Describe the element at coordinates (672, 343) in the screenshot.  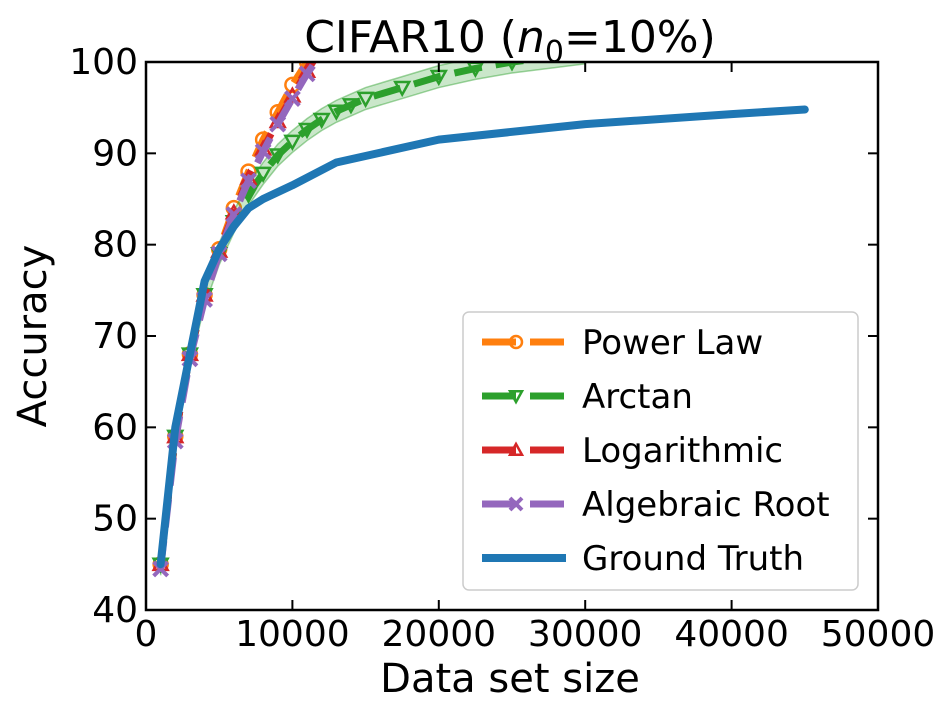
I see `legend-label-power-law: Power Law` at that location.